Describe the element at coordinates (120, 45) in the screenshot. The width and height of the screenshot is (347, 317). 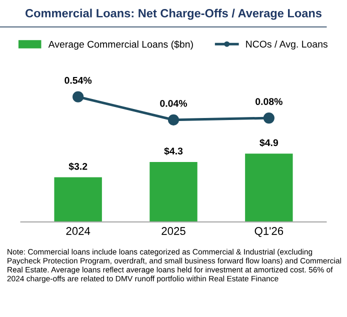
I see `legend-label: Average Commercial Loans ($bn)` at that location.